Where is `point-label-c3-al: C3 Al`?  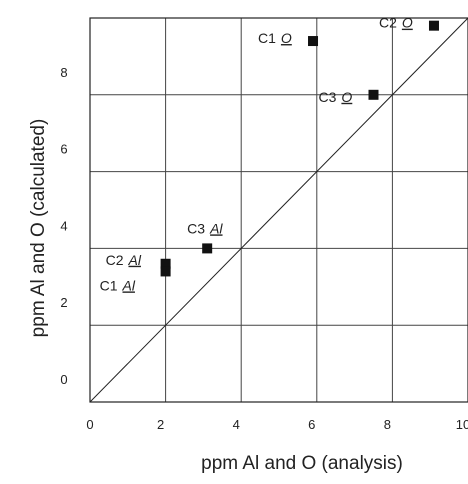
point-label-c3-al: C3 Al is located at coordinates (205, 228).